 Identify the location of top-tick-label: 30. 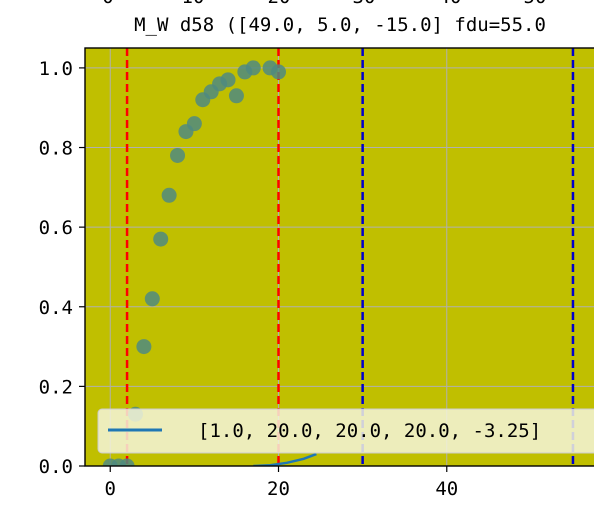
(364, 4).